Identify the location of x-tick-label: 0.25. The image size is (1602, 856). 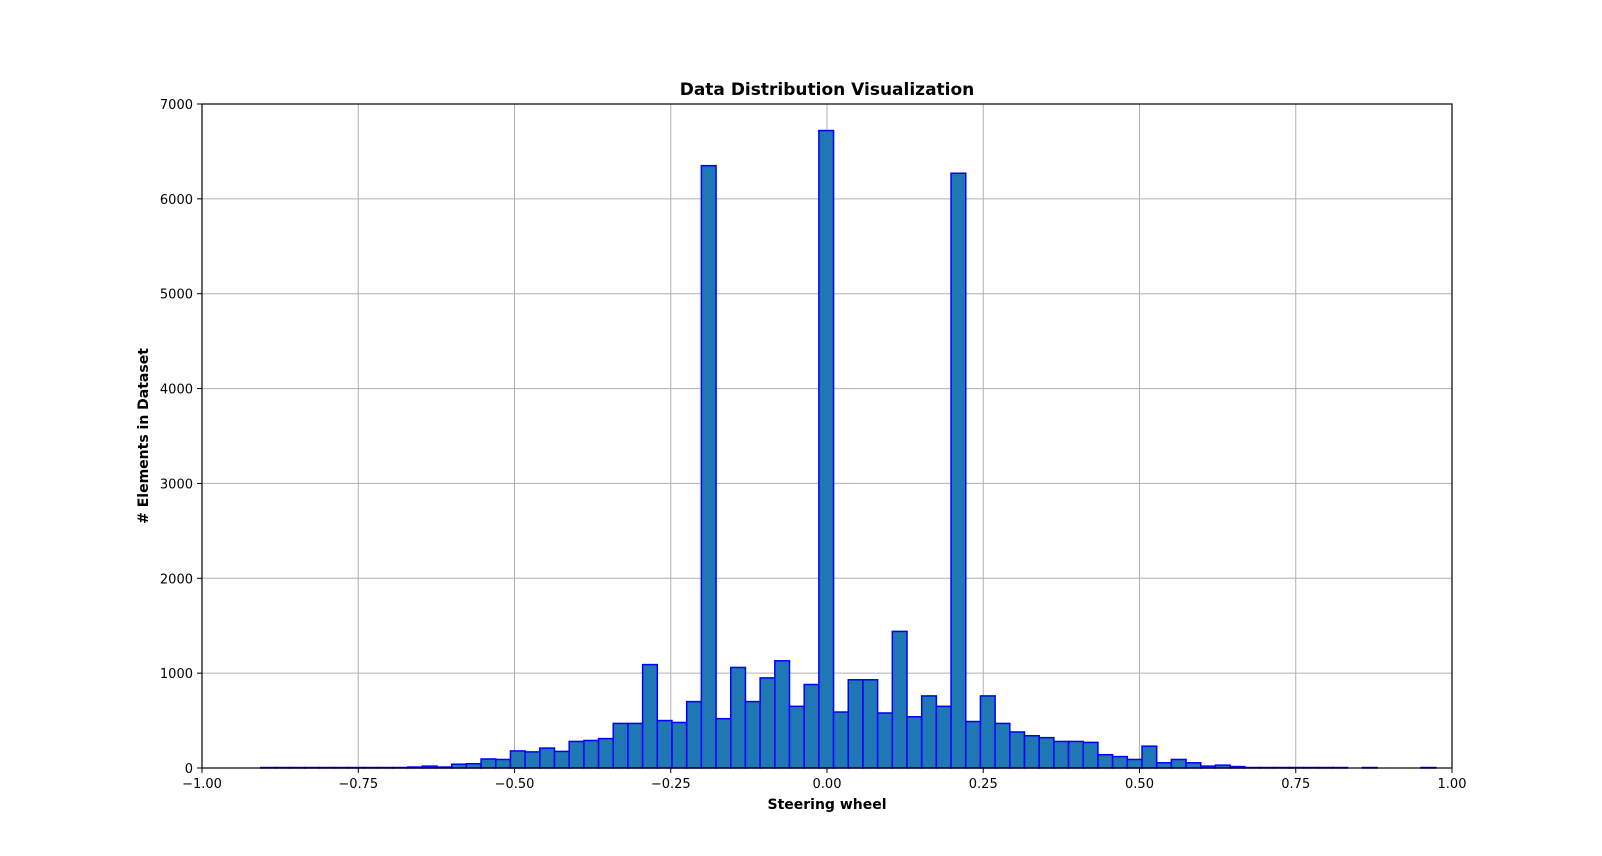
(983, 784).